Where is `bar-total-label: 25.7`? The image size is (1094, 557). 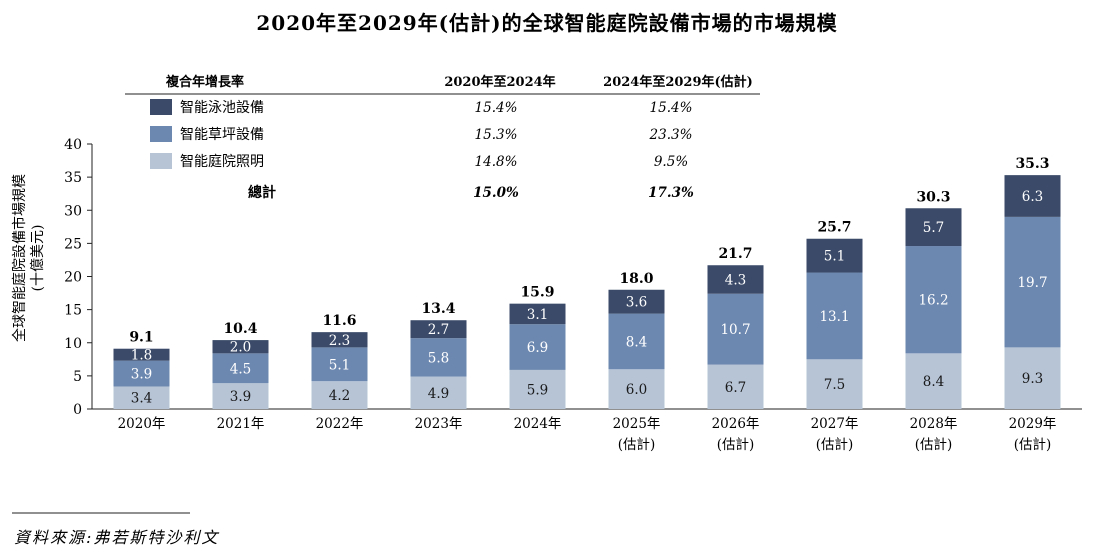 bar-total-label: 25.7 is located at coordinates (834, 228).